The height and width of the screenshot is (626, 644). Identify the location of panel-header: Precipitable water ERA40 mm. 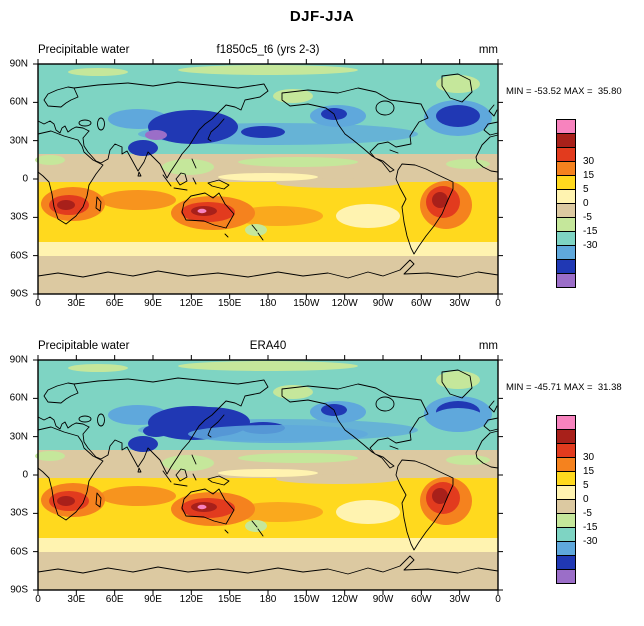
(268, 347).